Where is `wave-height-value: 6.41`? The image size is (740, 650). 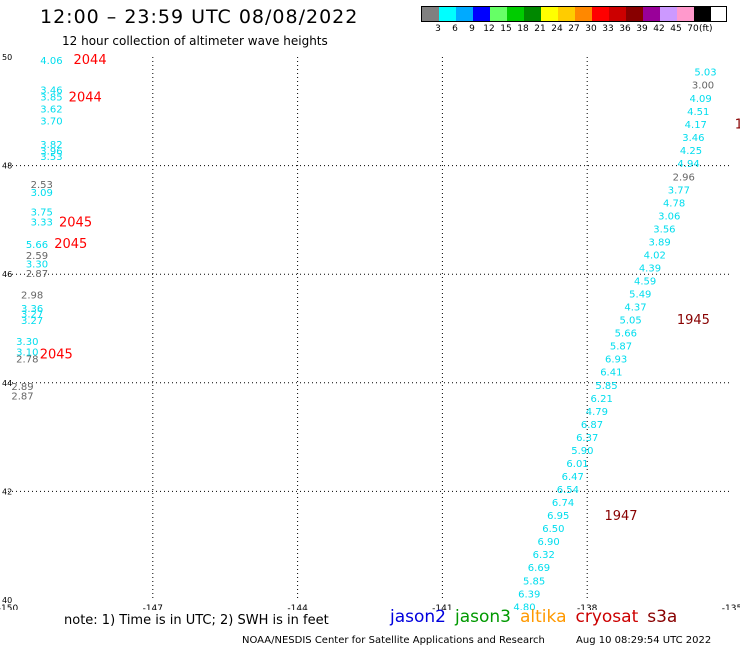
wave-height-value: 6.41 is located at coordinates (611, 373).